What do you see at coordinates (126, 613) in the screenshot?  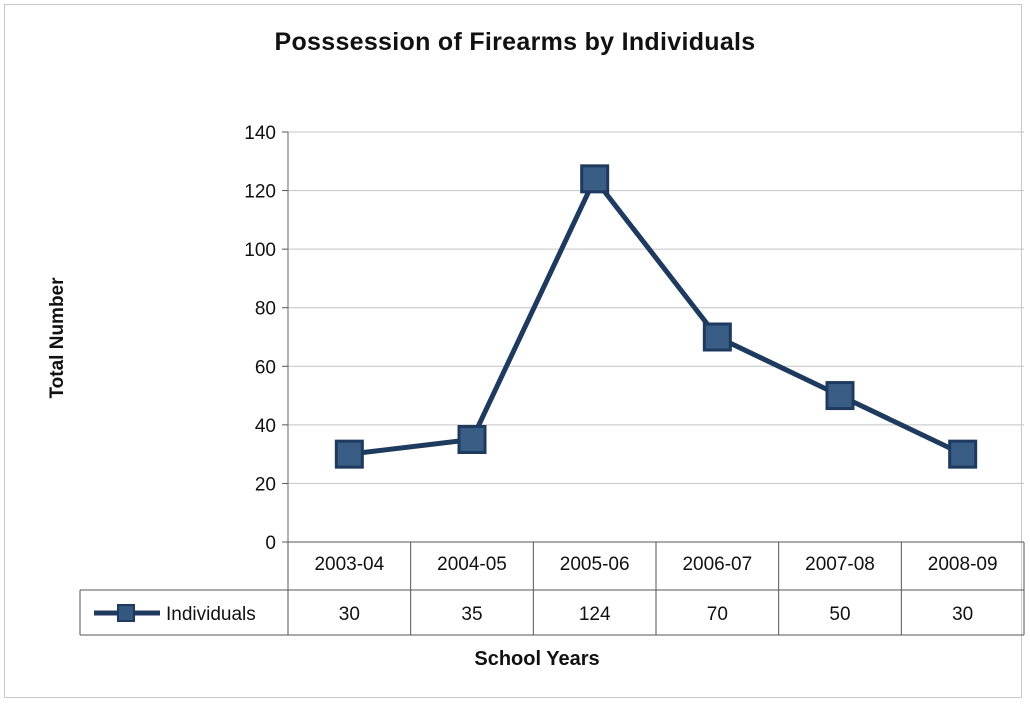 I see `legend-marker` at bounding box center [126, 613].